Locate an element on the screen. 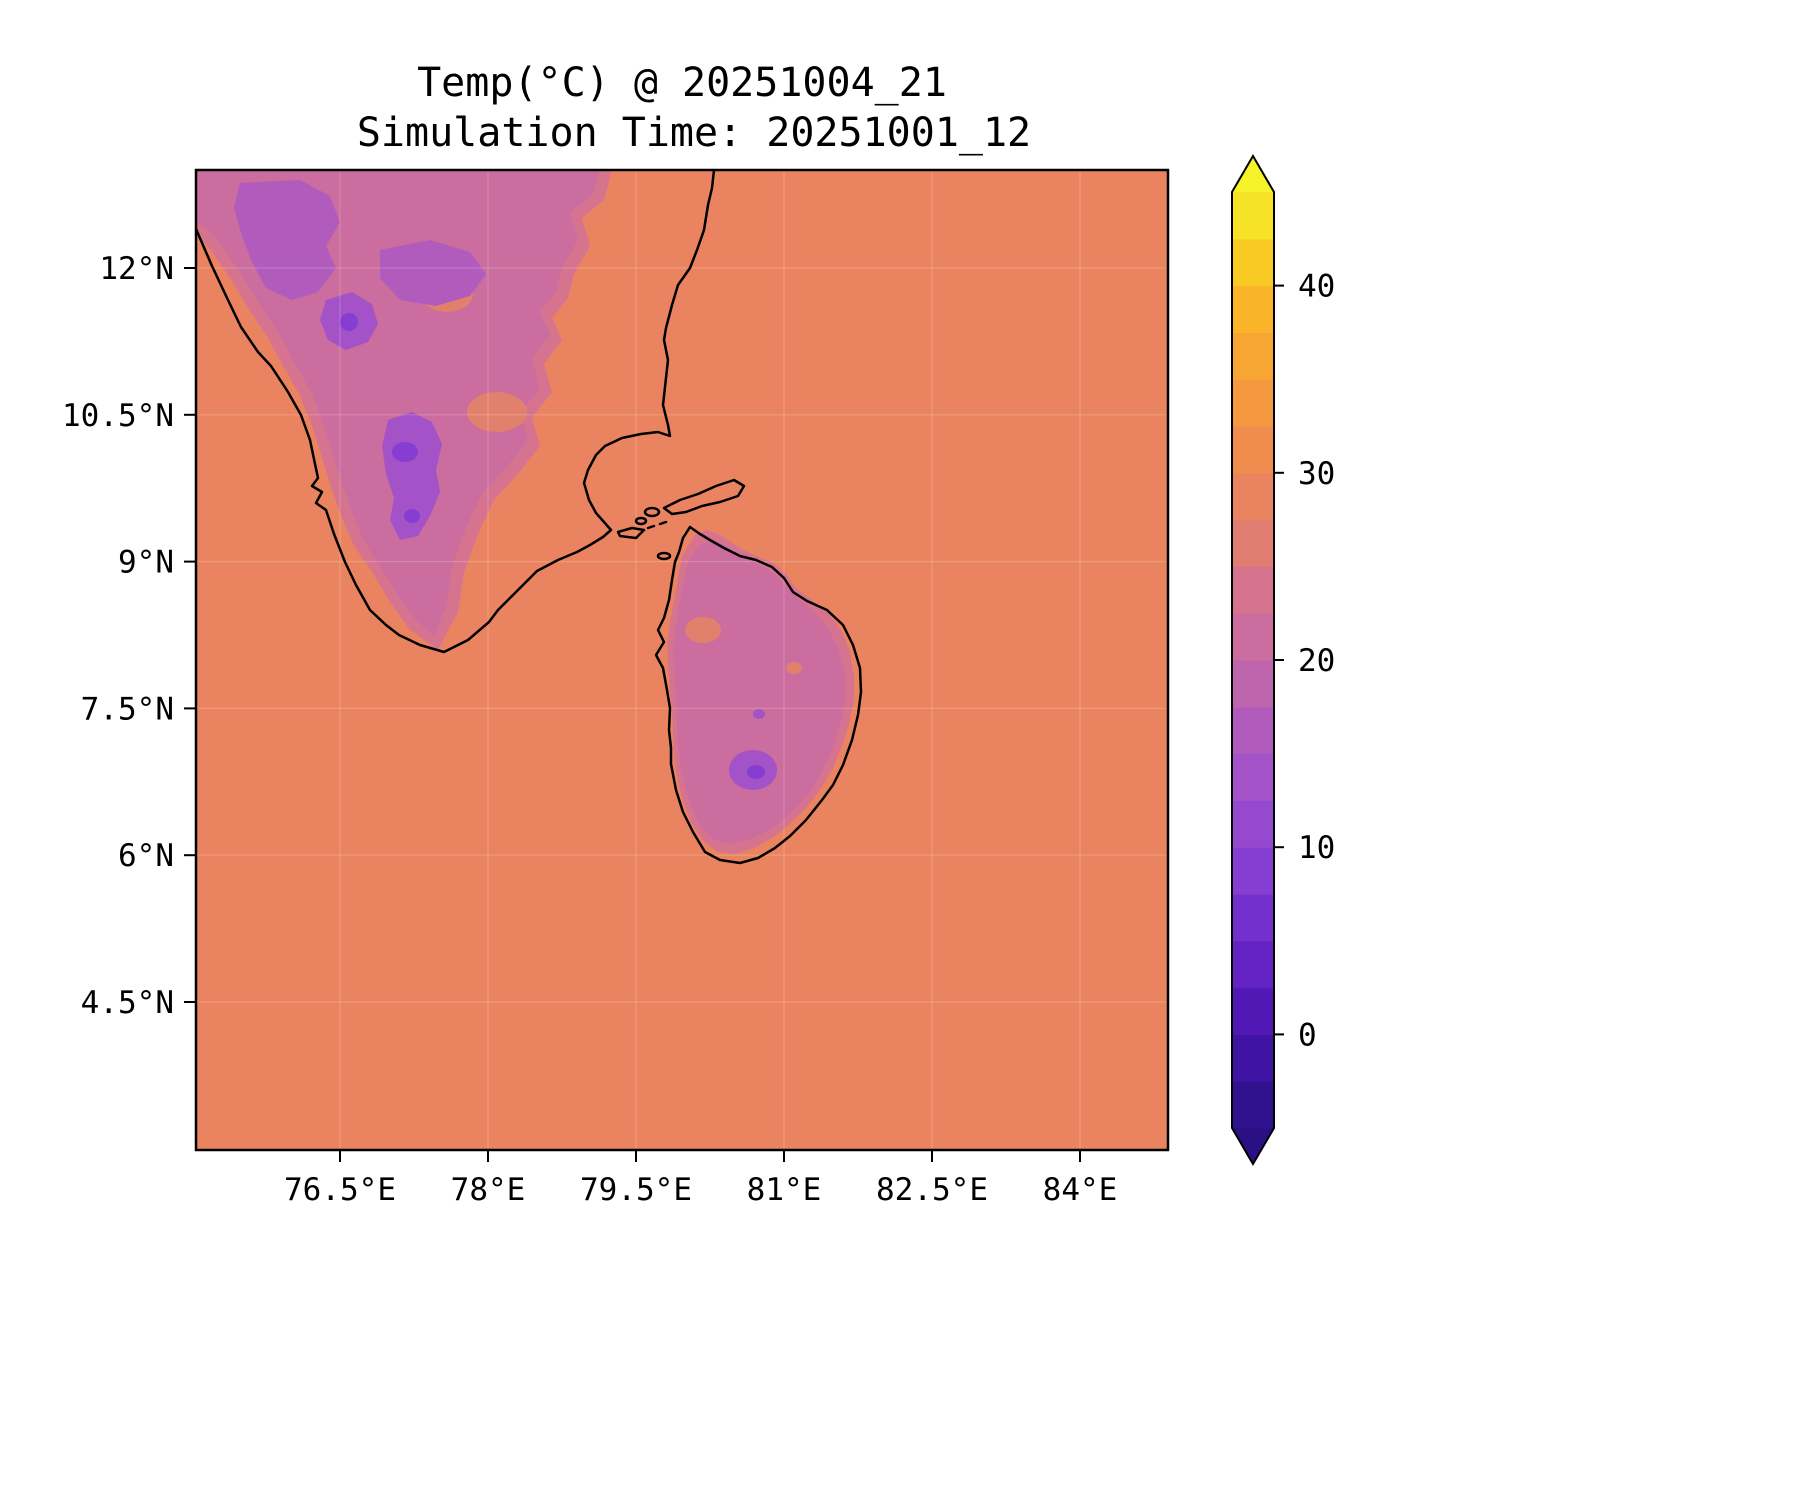  plot-title: Temp(°C) @ 20251004_21 is located at coordinates (682, 83).